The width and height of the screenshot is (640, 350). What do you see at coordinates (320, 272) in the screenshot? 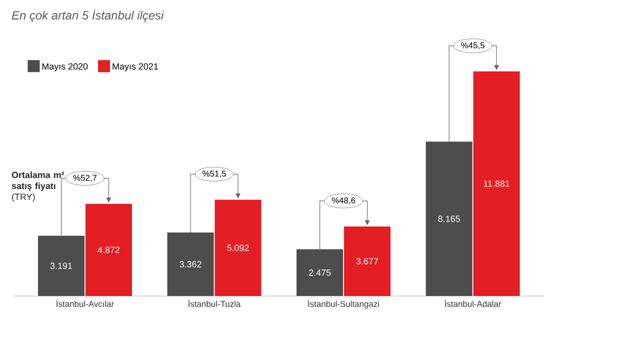
I see `data-label: 2.475` at bounding box center [320, 272].